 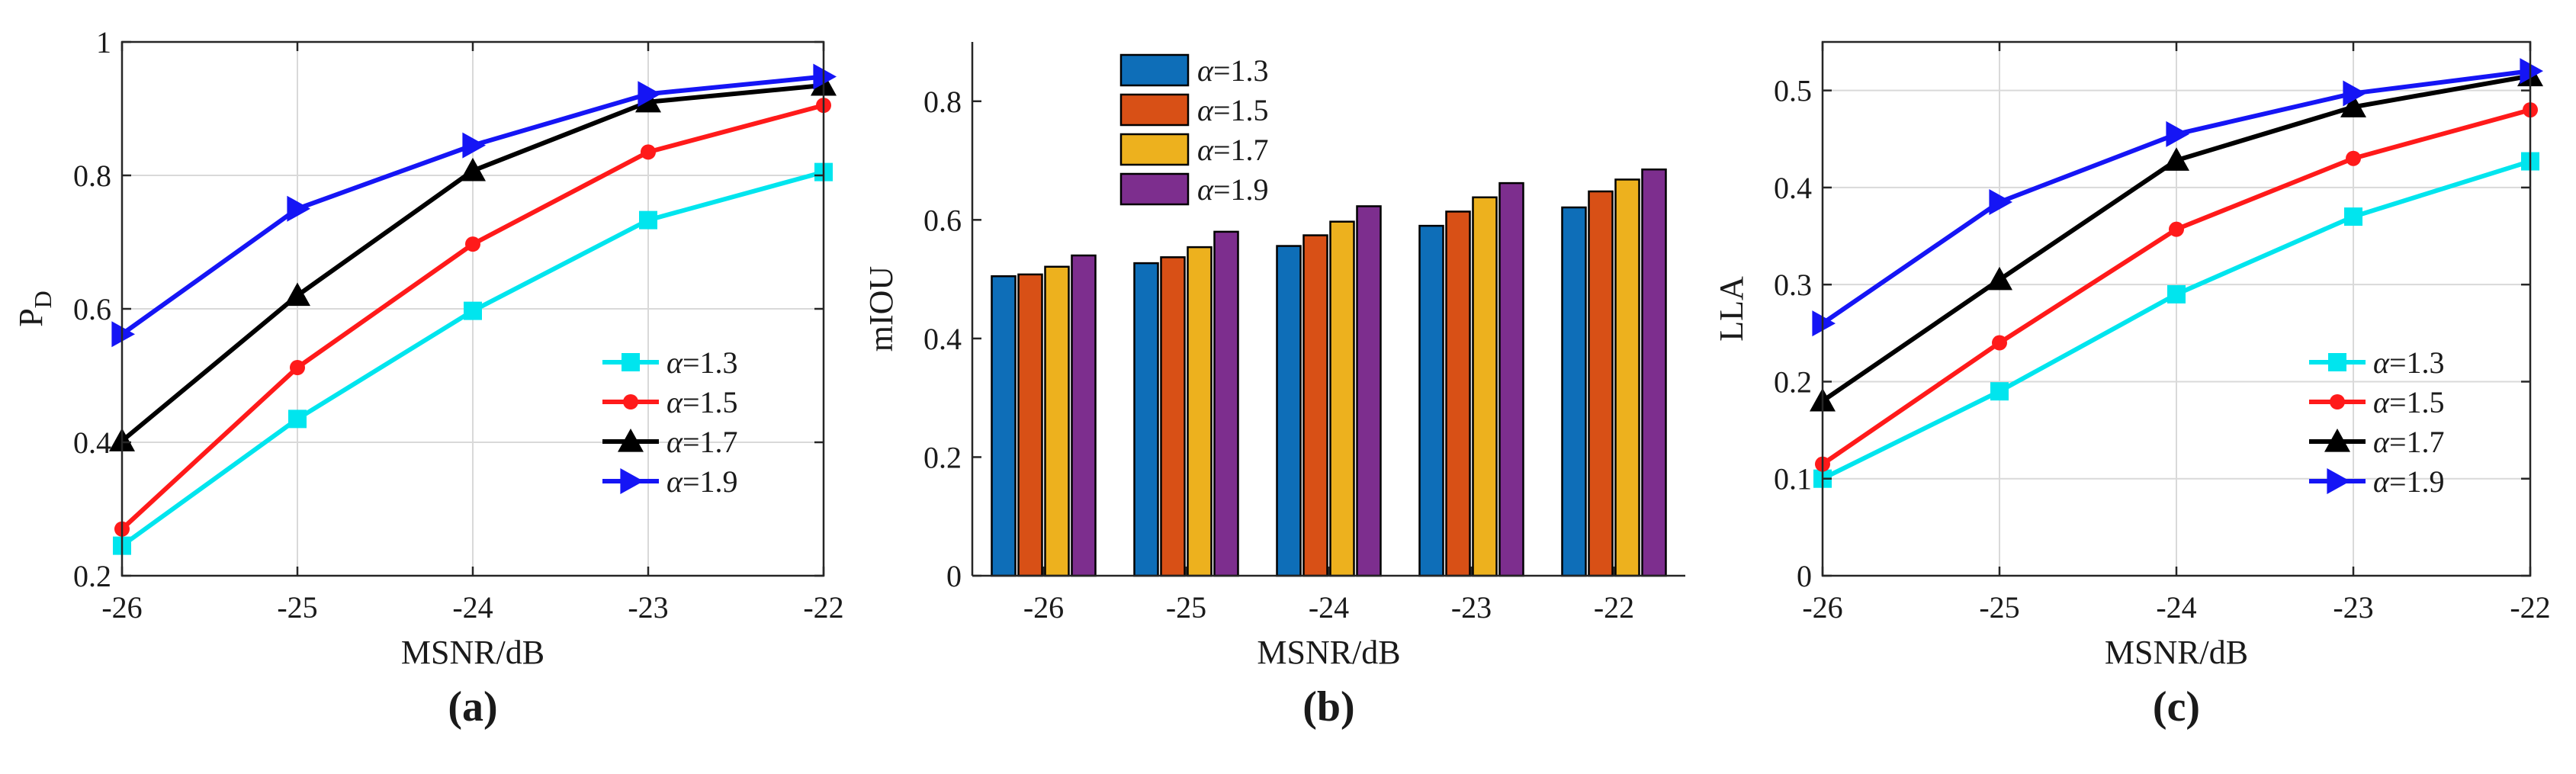 What do you see at coordinates (1241, 150) in the screenshot?
I see `legend-value: =1.7` at bounding box center [1241, 150].